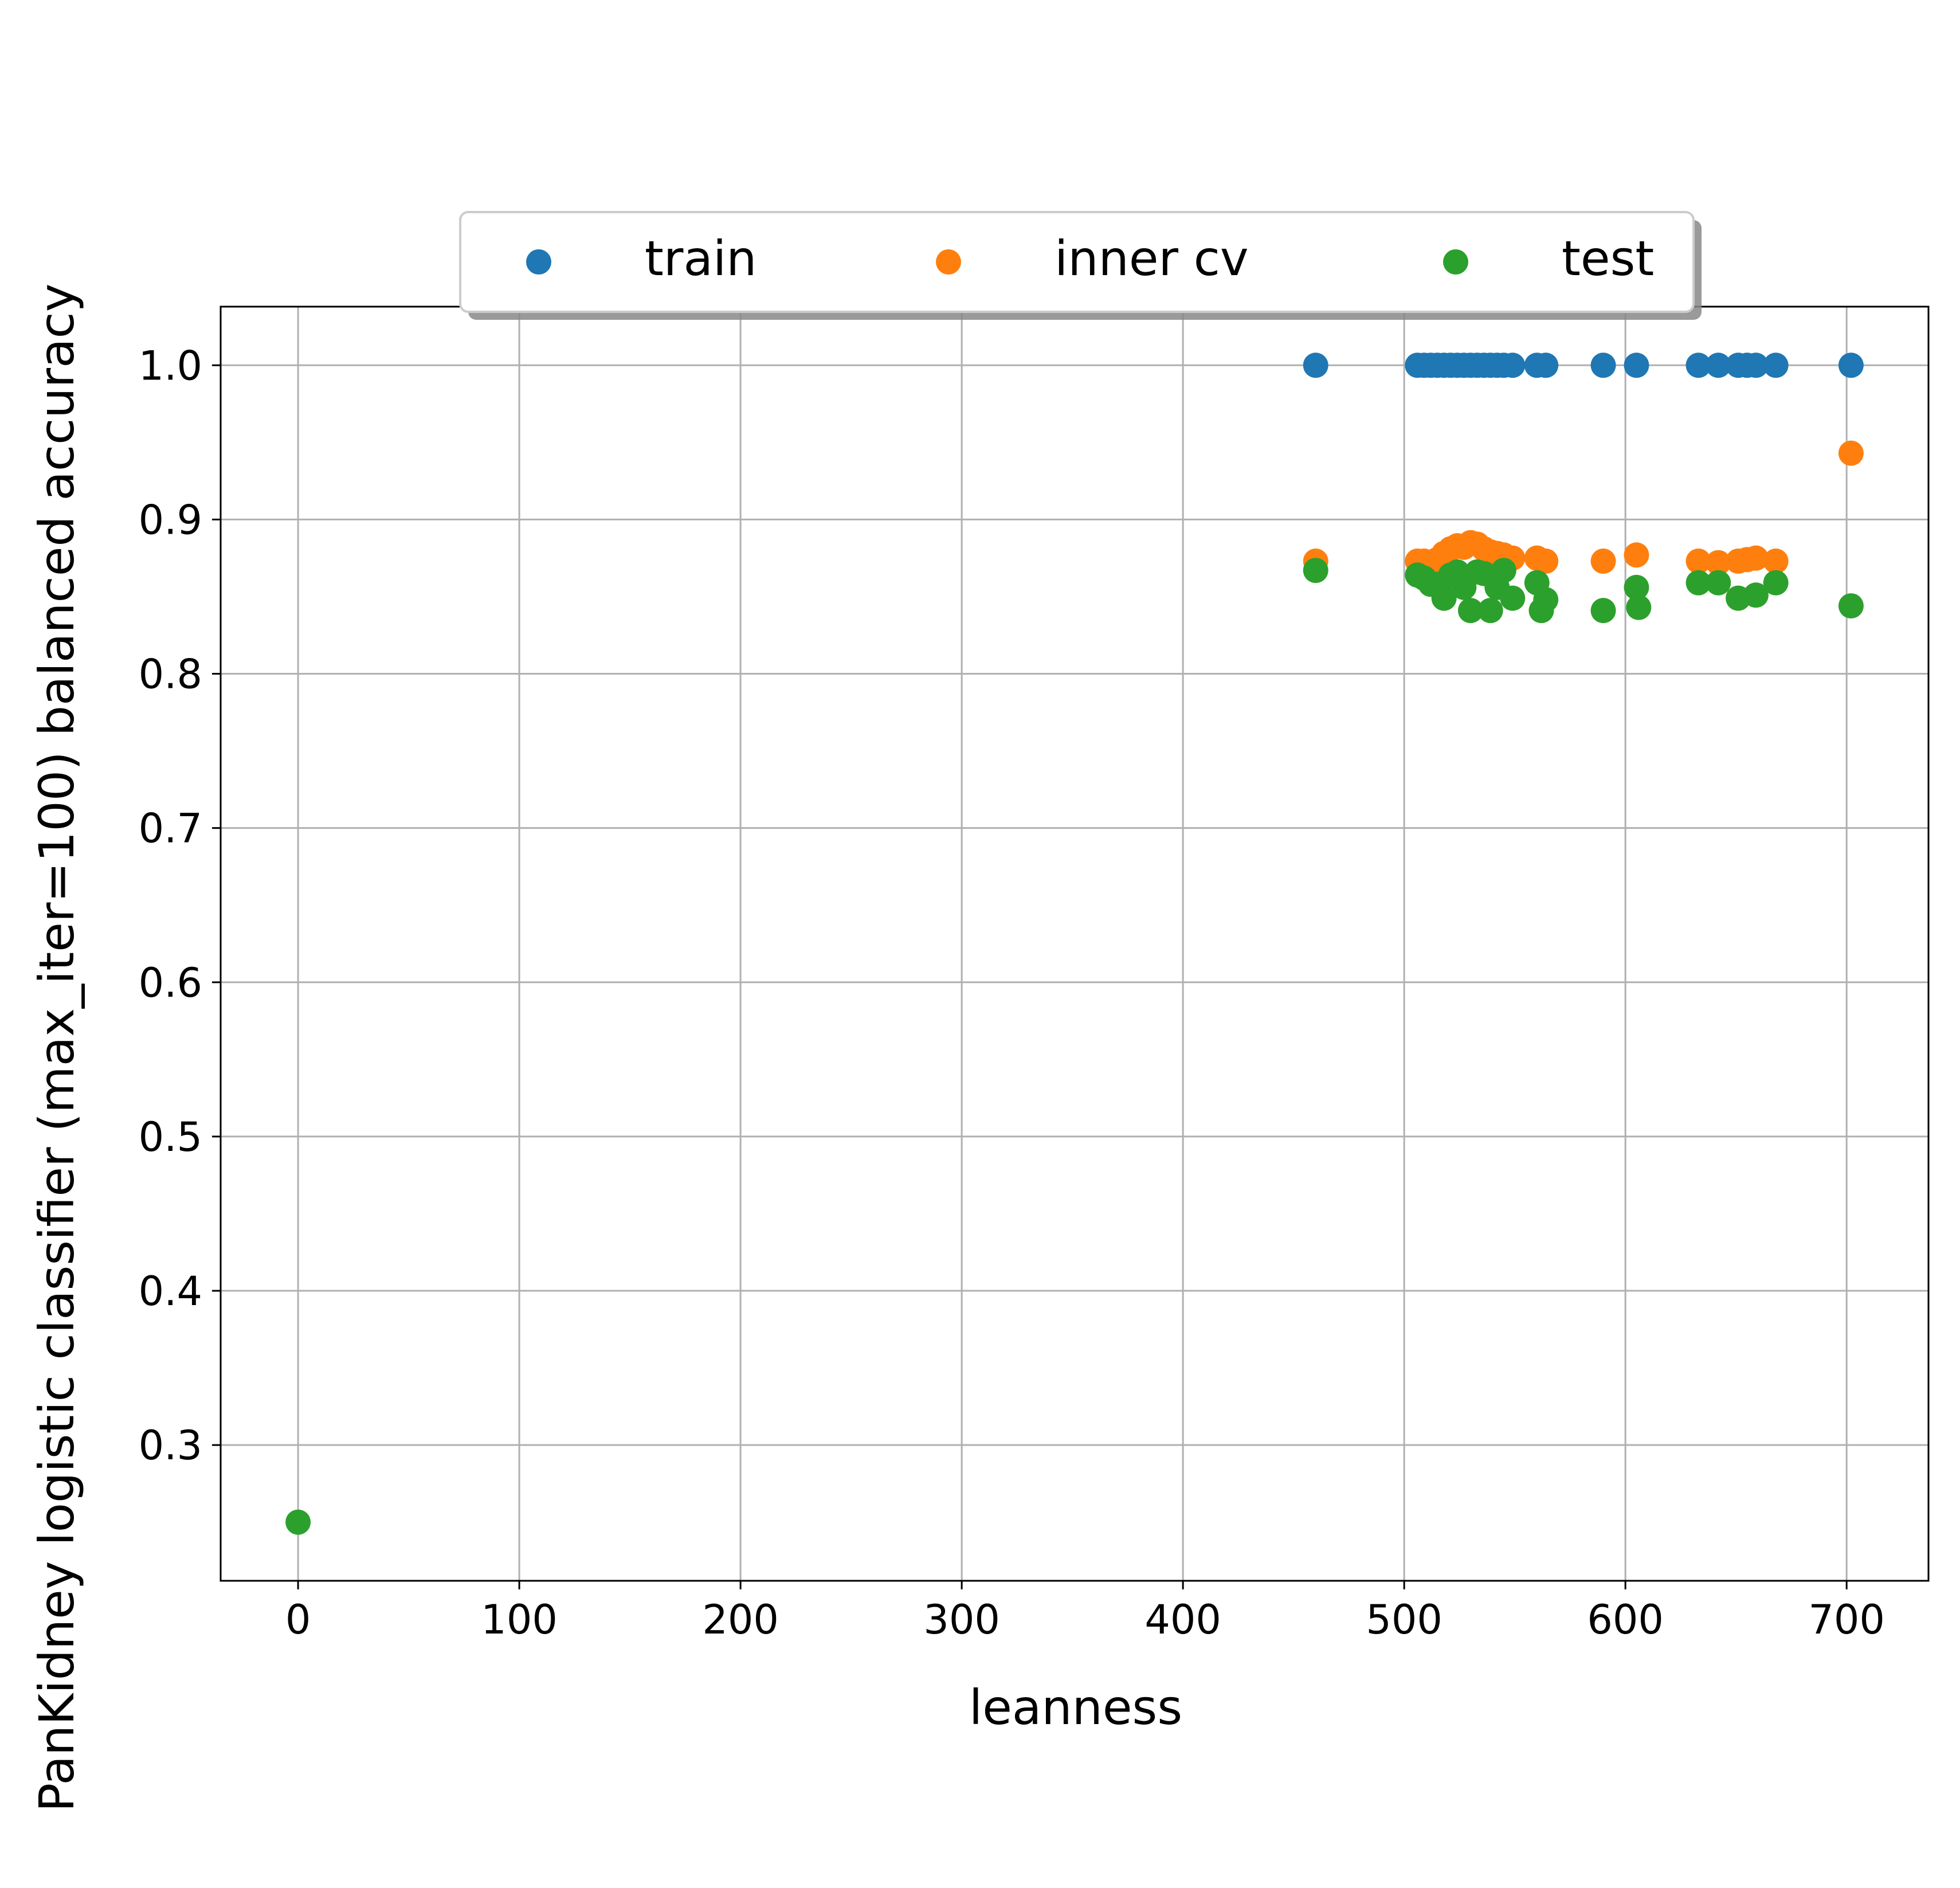  I want to click on x-tick-label: 600, so click(1625, 1619).